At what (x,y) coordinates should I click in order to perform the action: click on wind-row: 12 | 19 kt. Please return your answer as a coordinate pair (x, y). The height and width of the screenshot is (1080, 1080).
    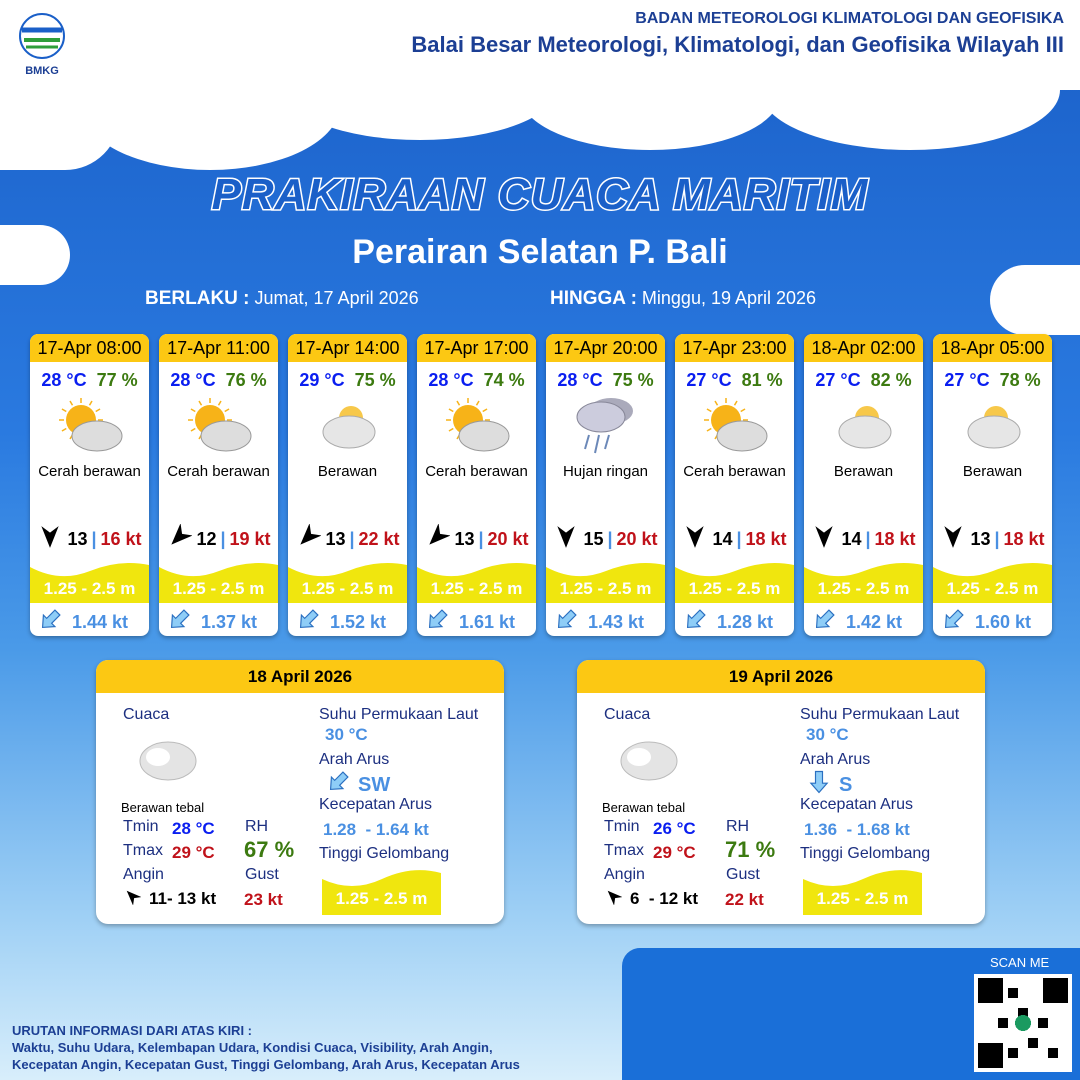
    Looking at the image, I should click on (218, 539).